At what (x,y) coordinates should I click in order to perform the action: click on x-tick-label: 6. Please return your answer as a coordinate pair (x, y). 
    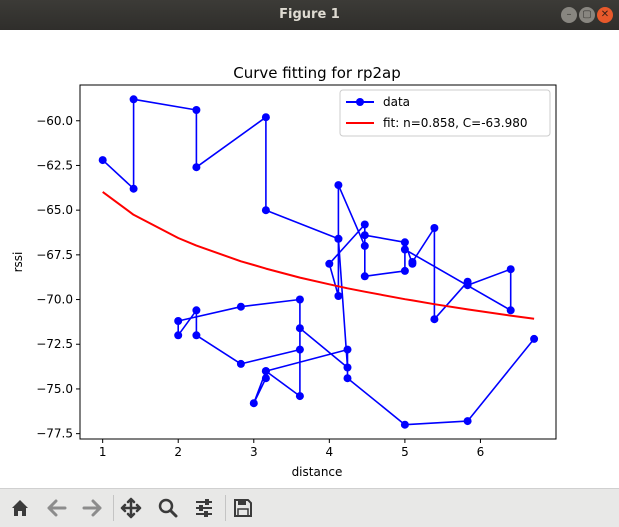
    Looking at the image, I should click on (481, 452).